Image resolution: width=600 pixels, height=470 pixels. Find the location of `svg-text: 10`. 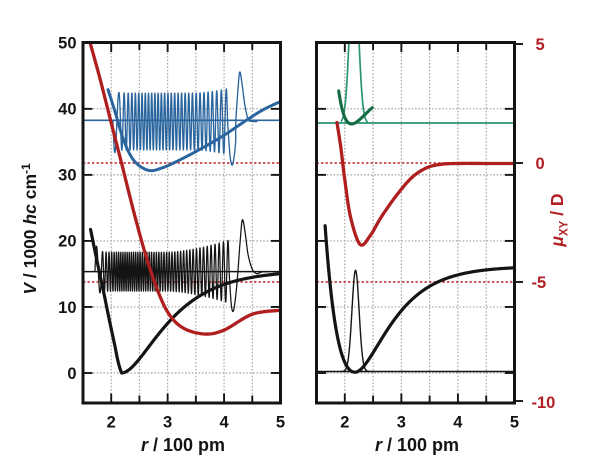

svg-text: 10 is located at coordinates (67, 308).